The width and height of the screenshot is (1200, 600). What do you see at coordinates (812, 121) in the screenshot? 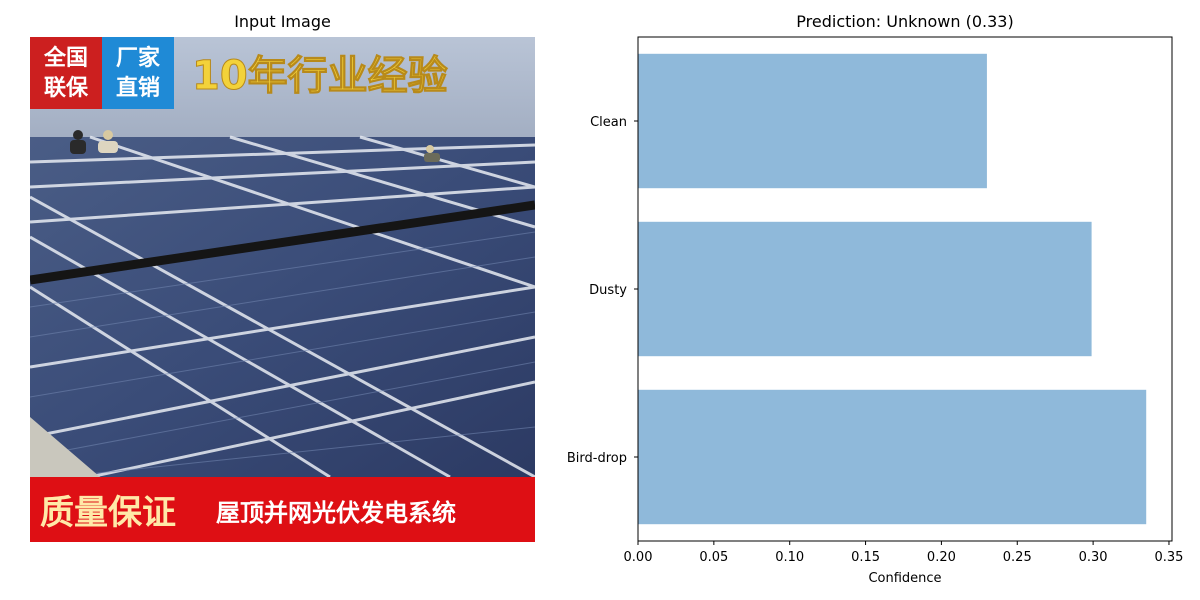
I see `bar-clean` at bounding box center [812, 121].